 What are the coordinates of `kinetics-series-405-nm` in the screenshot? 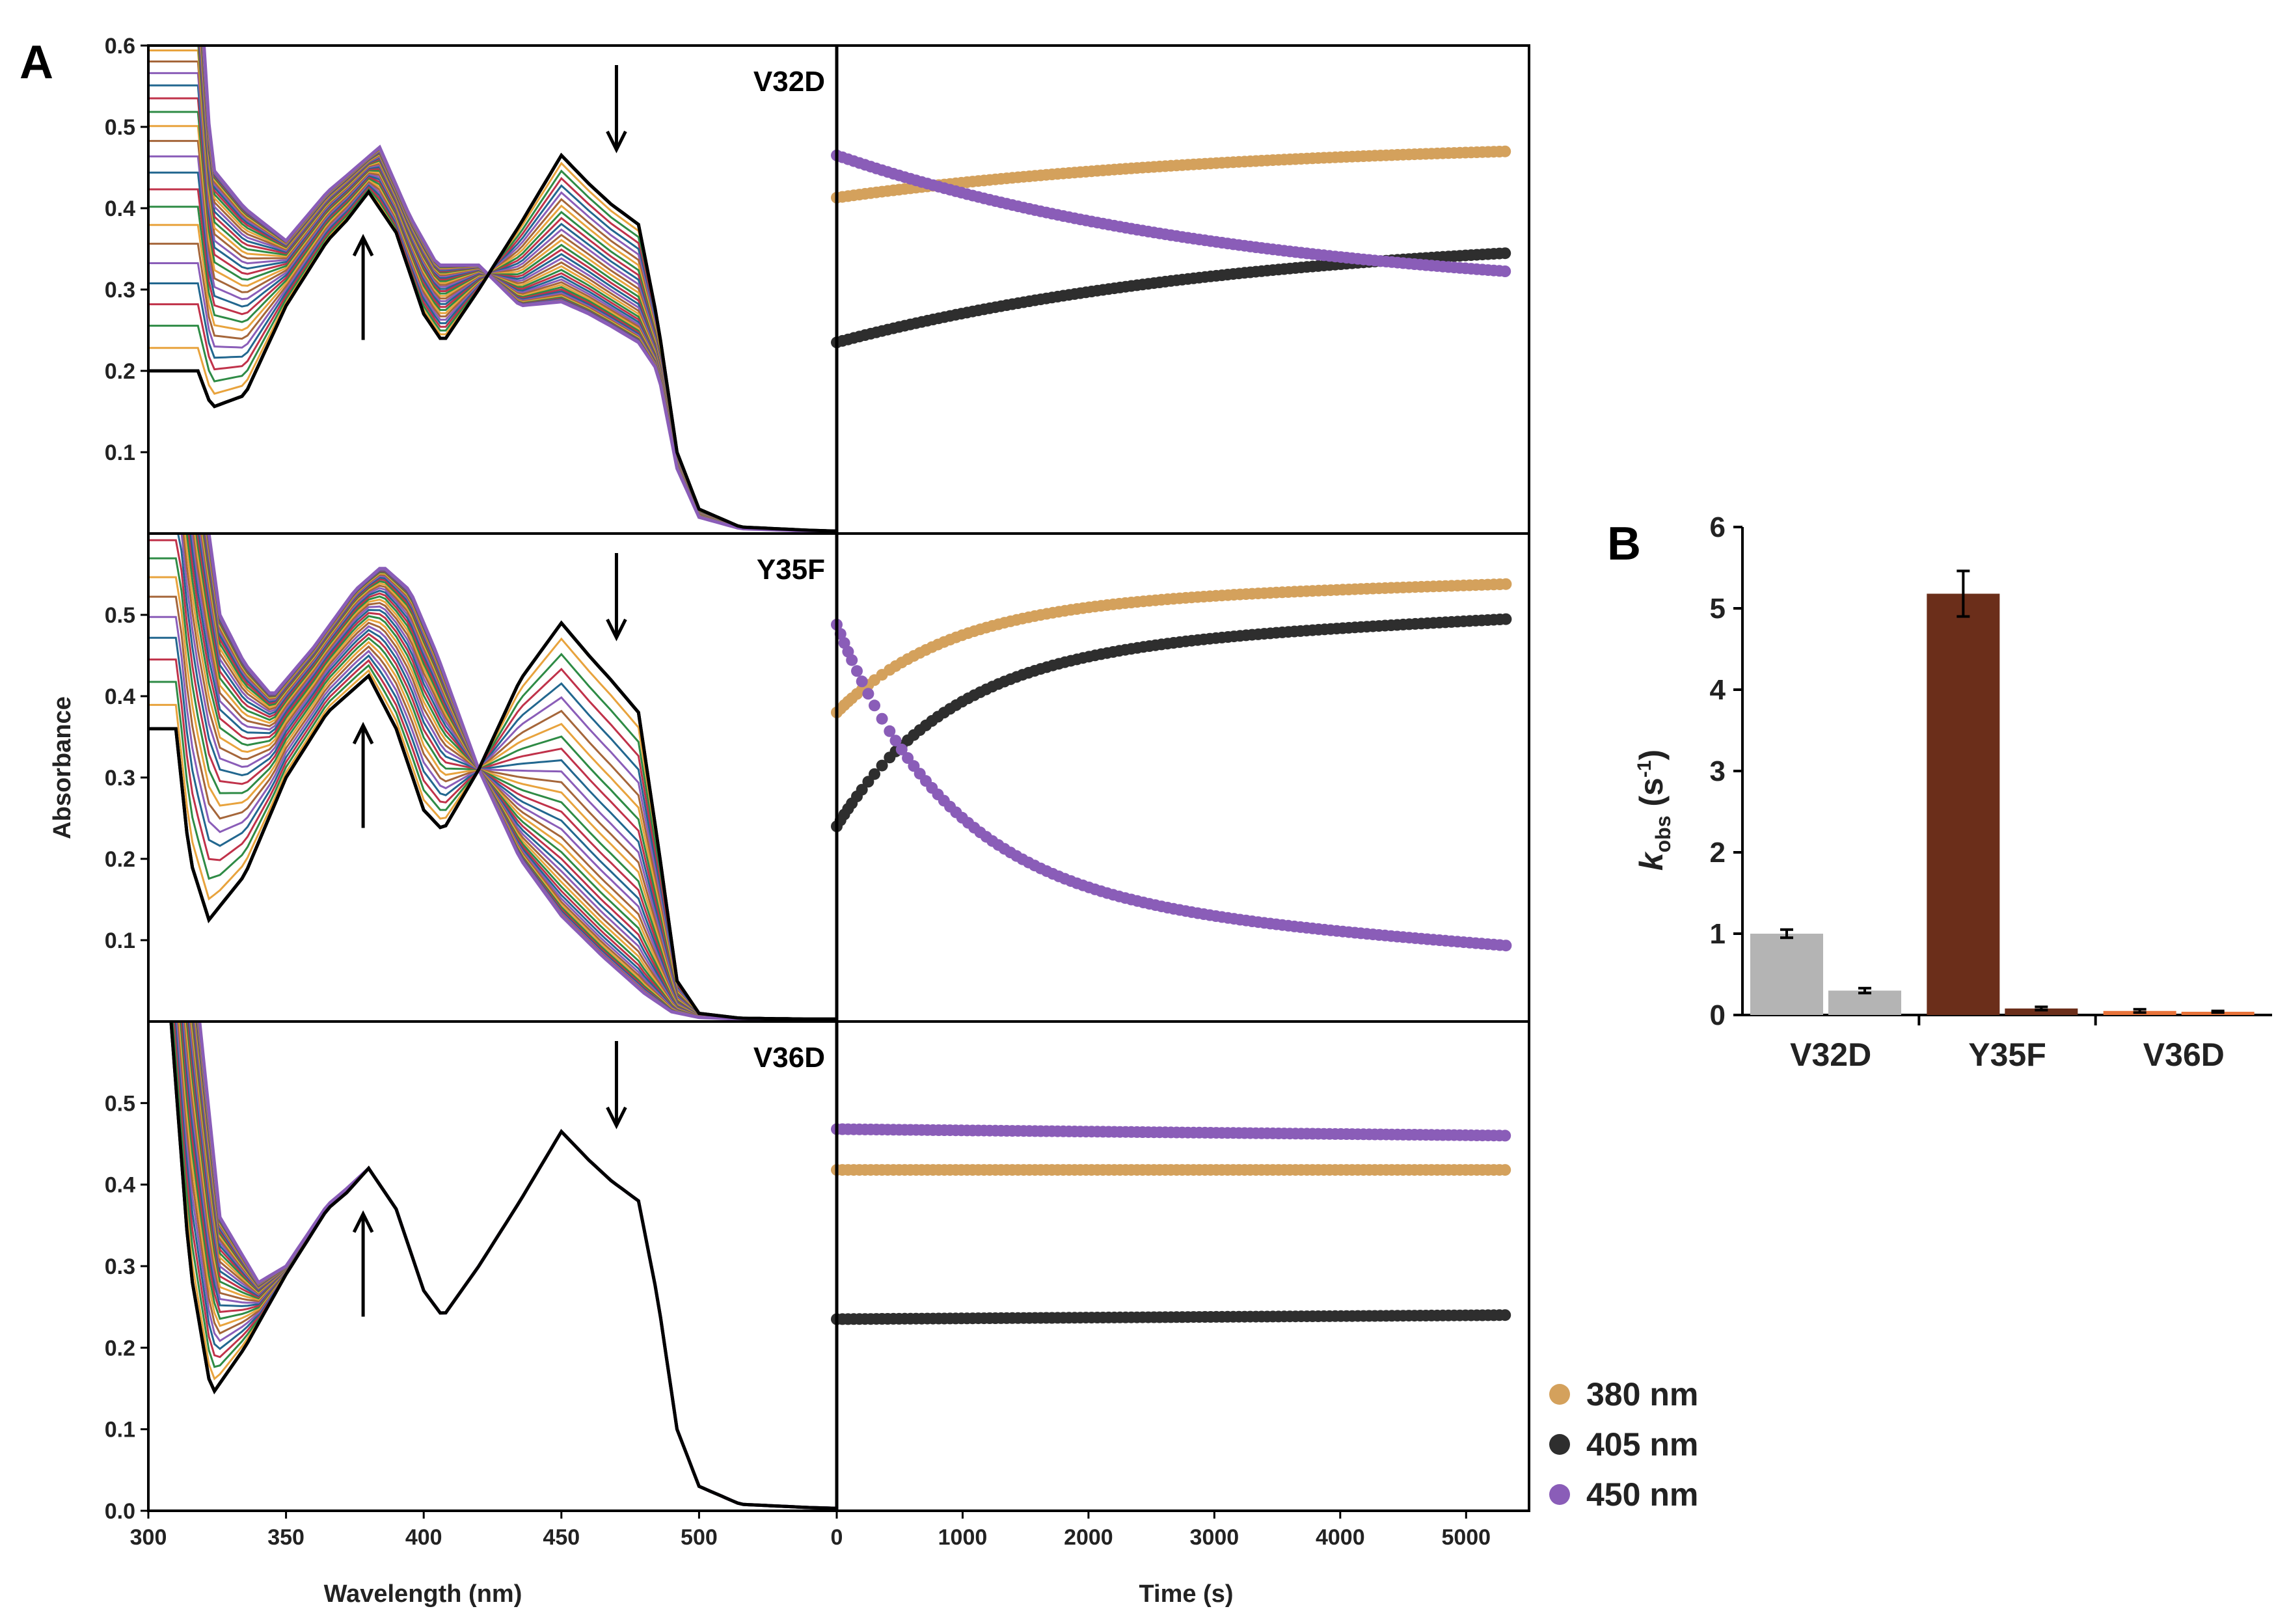 It's located at (1171, 722).